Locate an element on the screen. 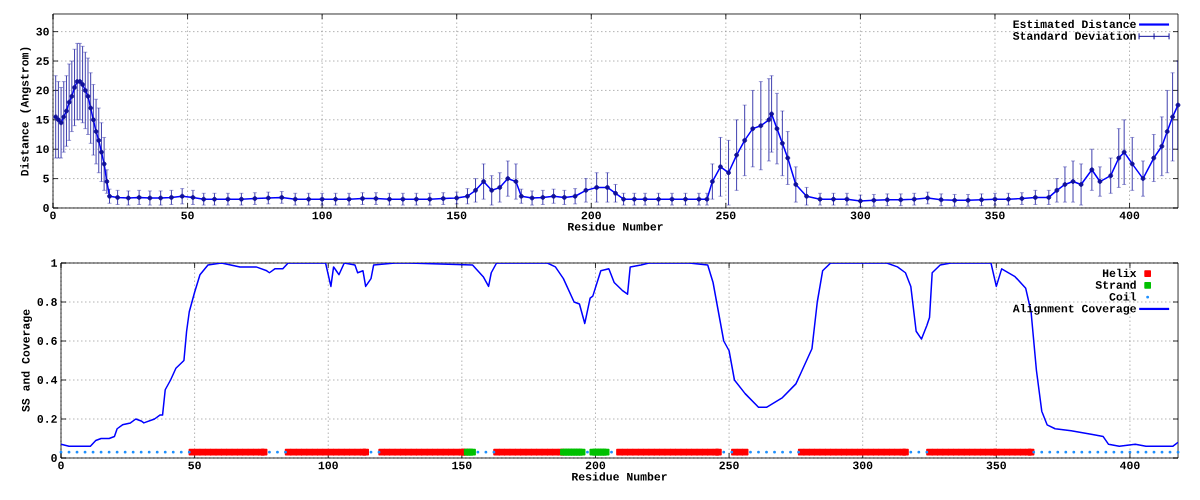 The image size is (1200, 500). legend-label: Standard Deviation is located at coordinates (1074, 35).